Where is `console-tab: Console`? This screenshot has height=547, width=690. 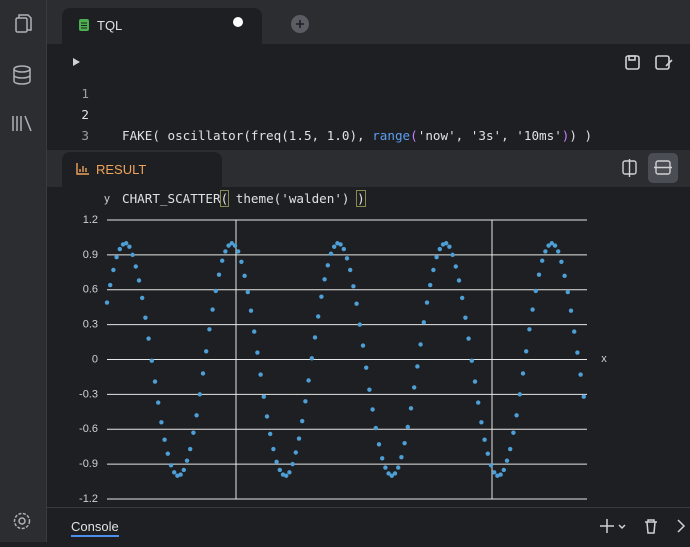 console-tab: Console is located at coordinates (95, 528).